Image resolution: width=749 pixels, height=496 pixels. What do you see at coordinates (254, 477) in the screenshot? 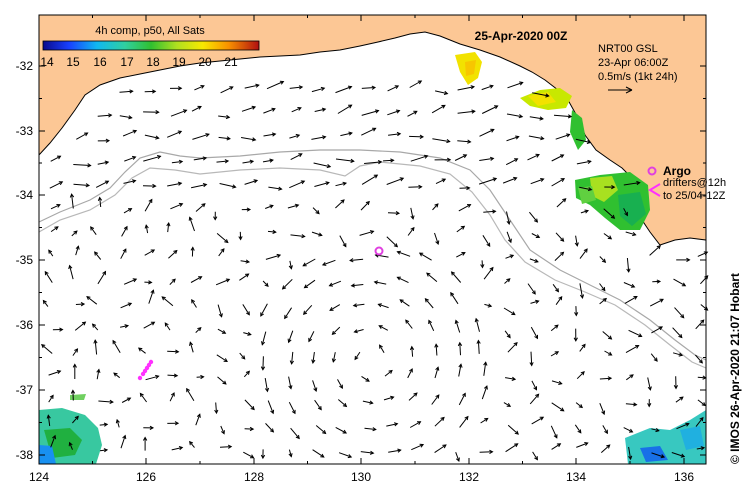
I see `x-tick-label: 128` at bounding box center [254, 477].